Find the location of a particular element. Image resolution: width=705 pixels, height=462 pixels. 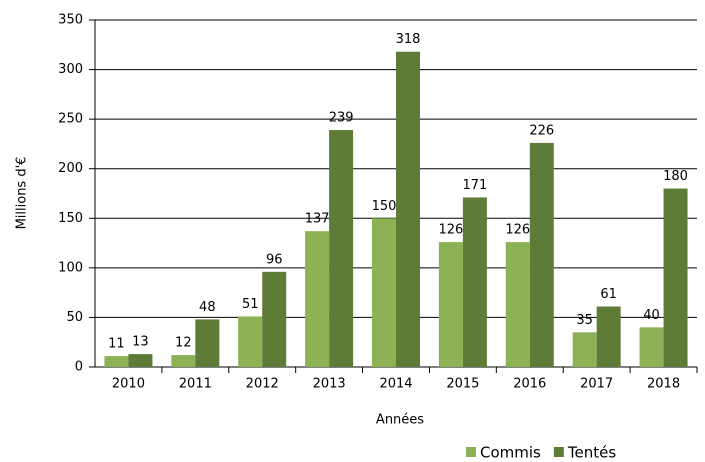

data-label: 13 is located at coordinates (140, 342).